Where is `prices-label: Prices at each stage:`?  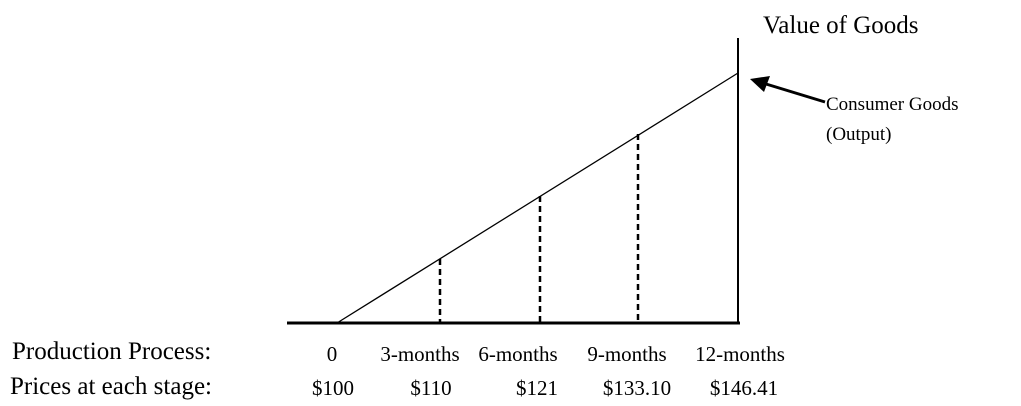
prices-label: Prices at each stage: is located at coordinates (111, 386).